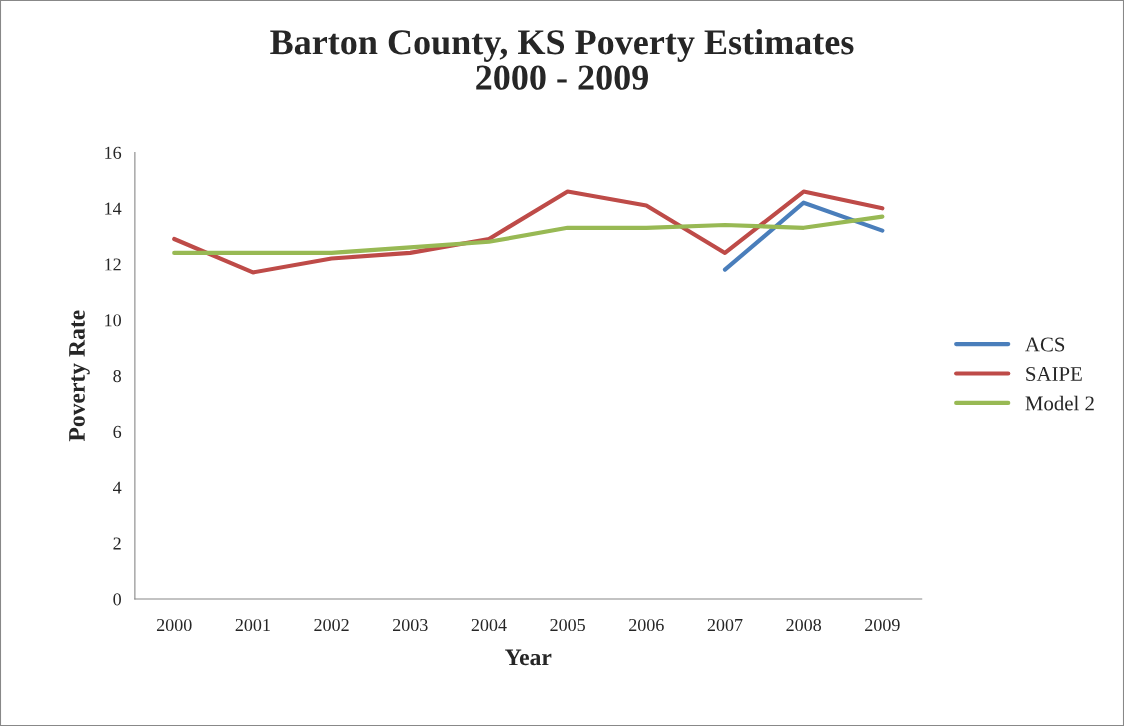  I want to click on x-tick-label: 2005, so click(567, 625).